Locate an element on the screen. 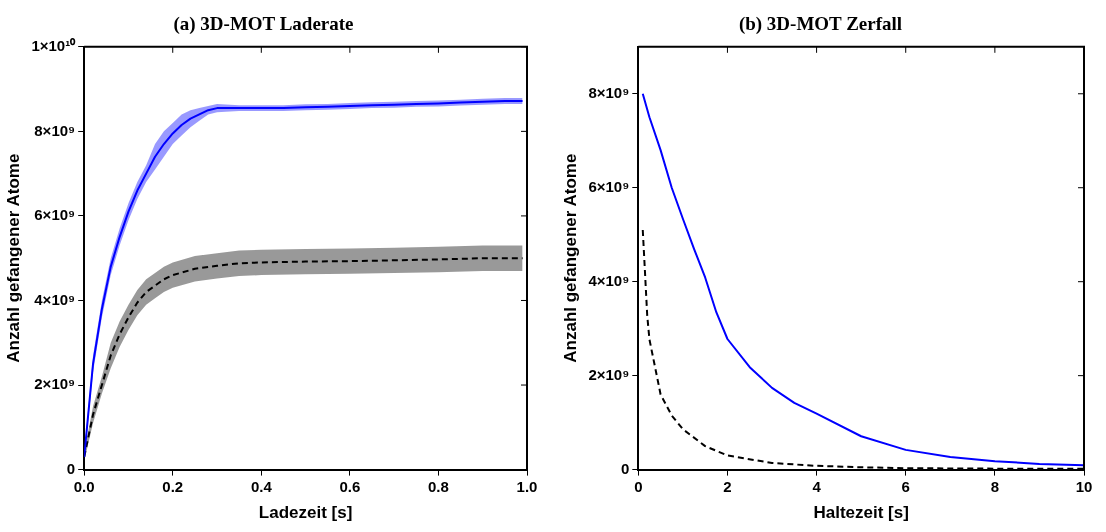  x-axis-title: Ladezeit [s] is located at coordinates (305, 513).